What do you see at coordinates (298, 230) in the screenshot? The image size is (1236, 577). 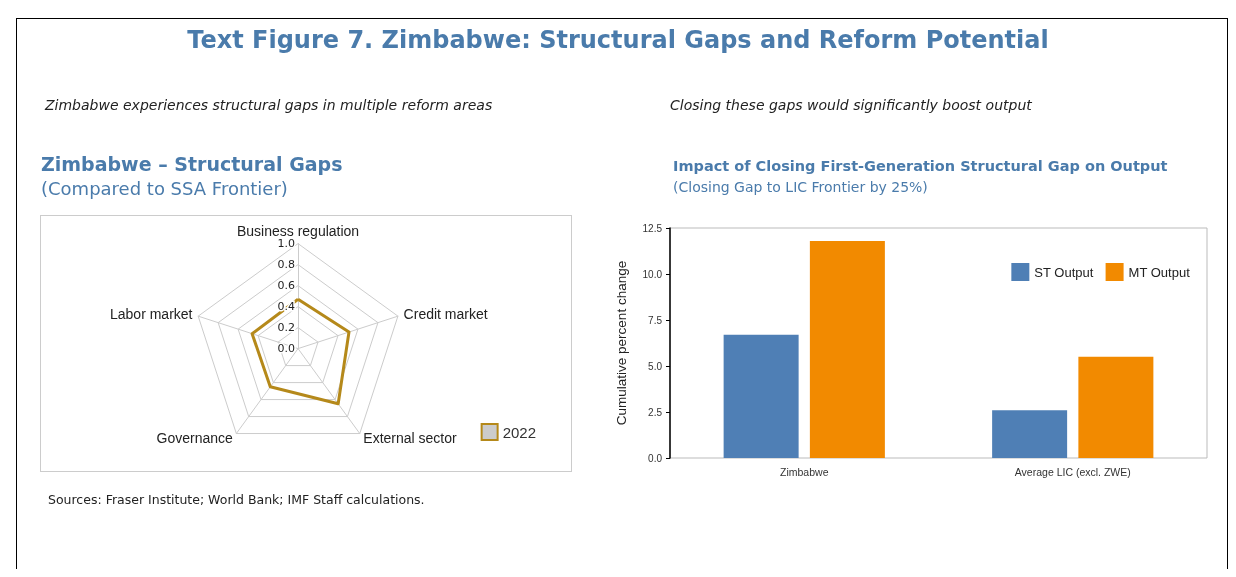 I see `spoke-label: Business regulation` at bounding box center [298, 230].